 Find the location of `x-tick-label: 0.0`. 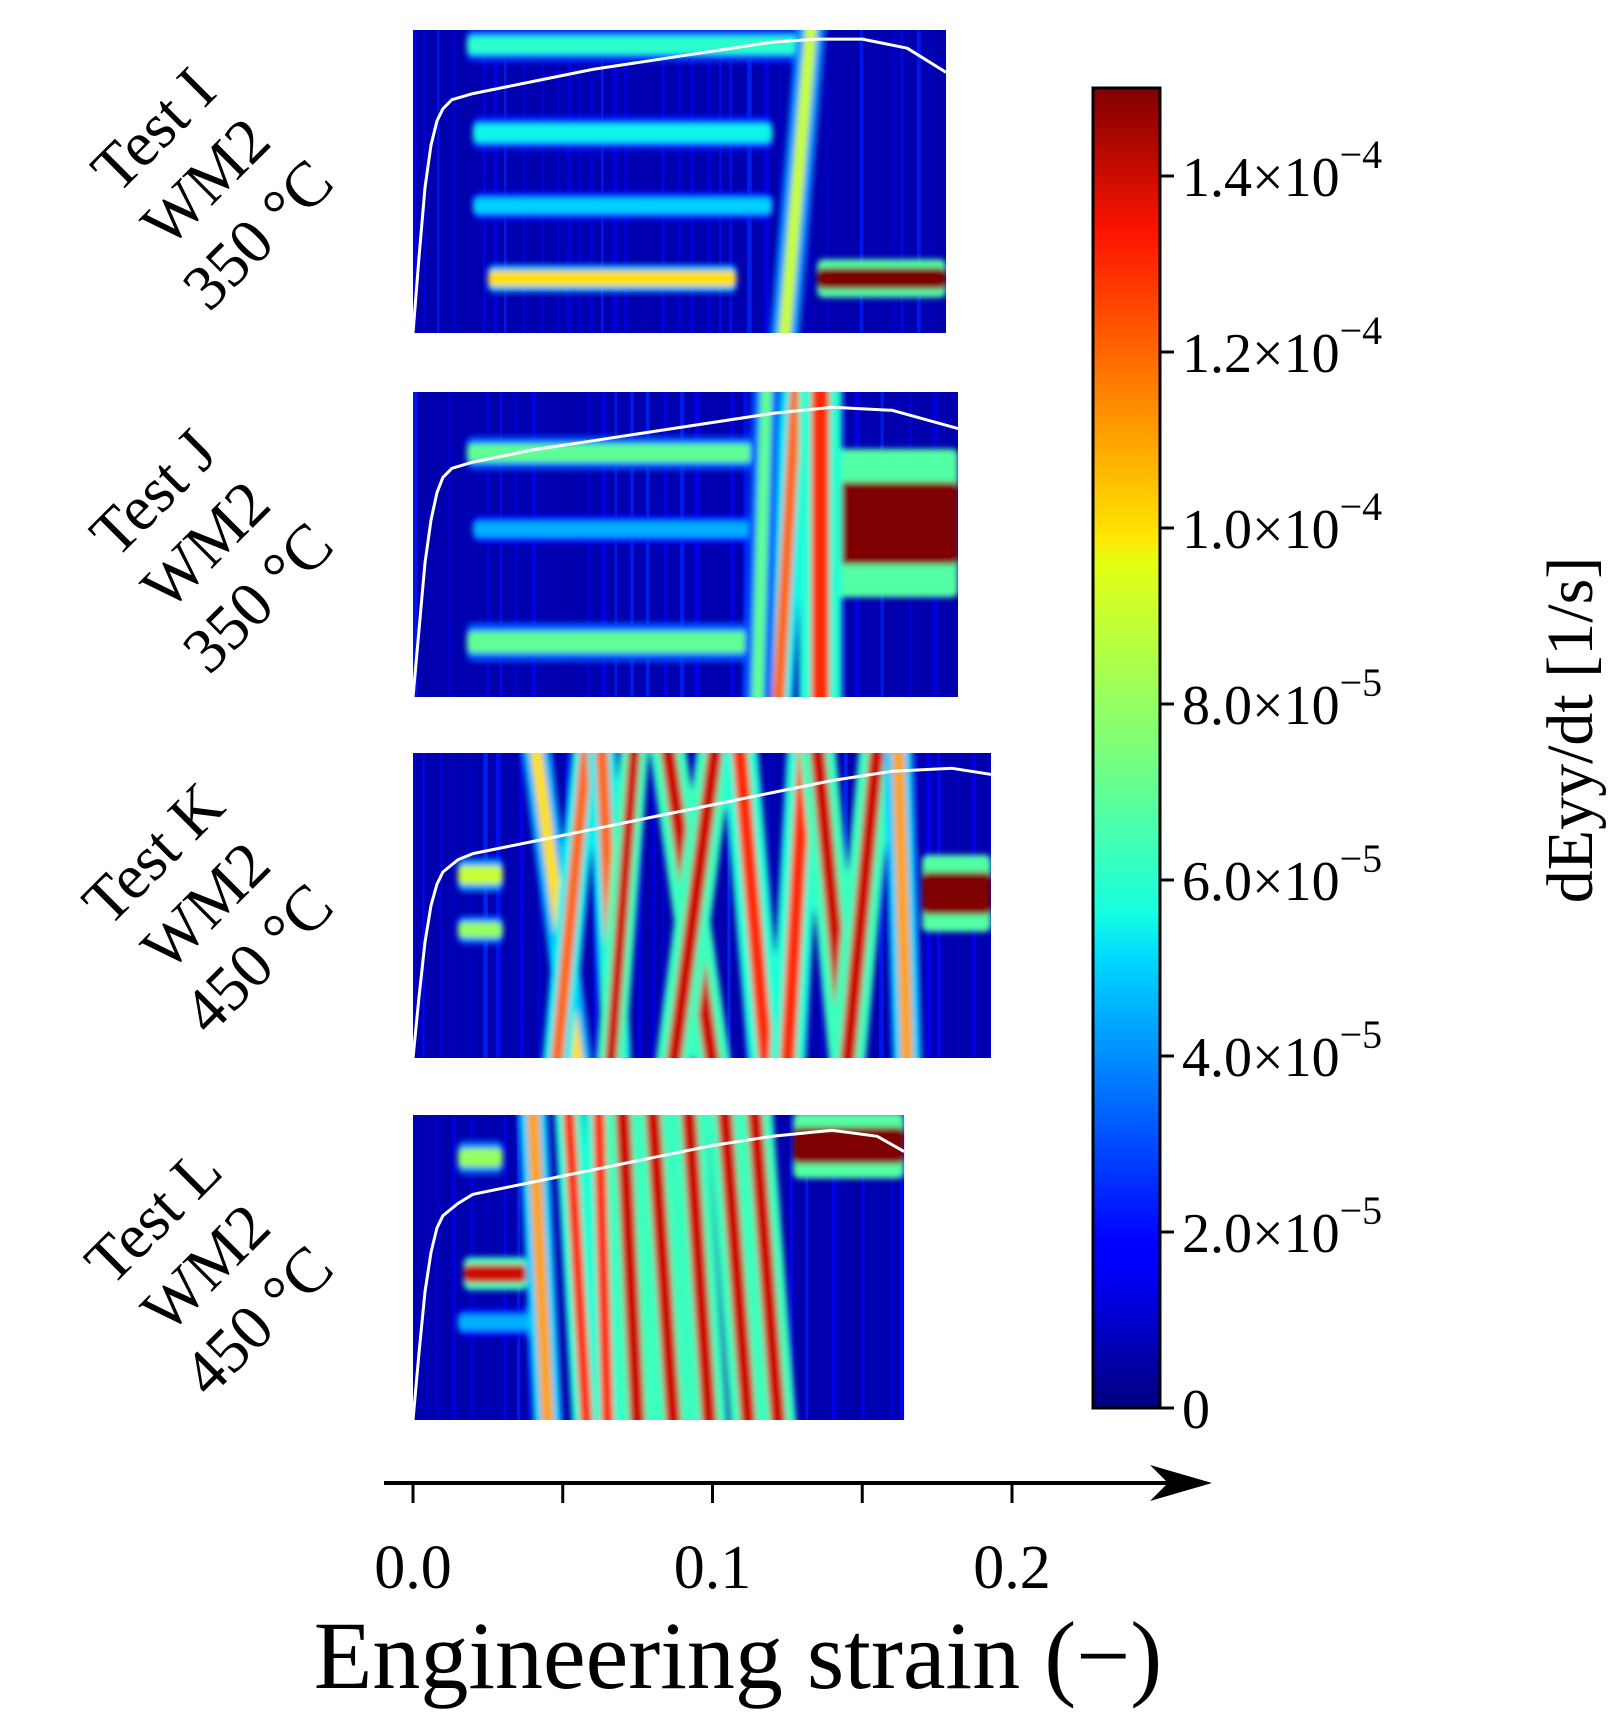

x-tick-label: 0.0 is located at coordinates (413, 1568).